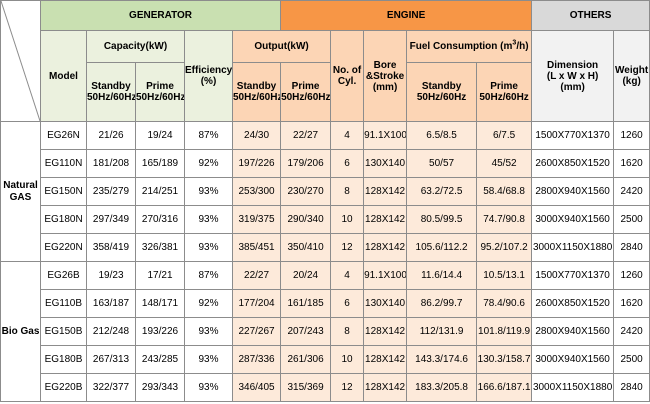 This screenshot has height=404, width=650. I want to click on capacity-prime-cell: 148/171, so click(160, 303).